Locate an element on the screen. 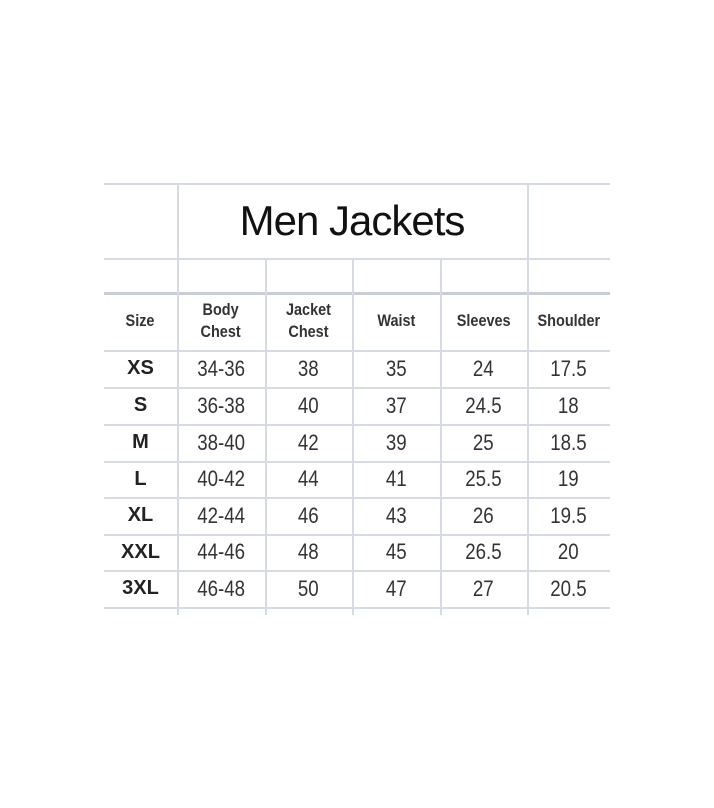 This screenshot has height=808, width=714. chart-title: Men Jackets is located at coordinates (352, 220).